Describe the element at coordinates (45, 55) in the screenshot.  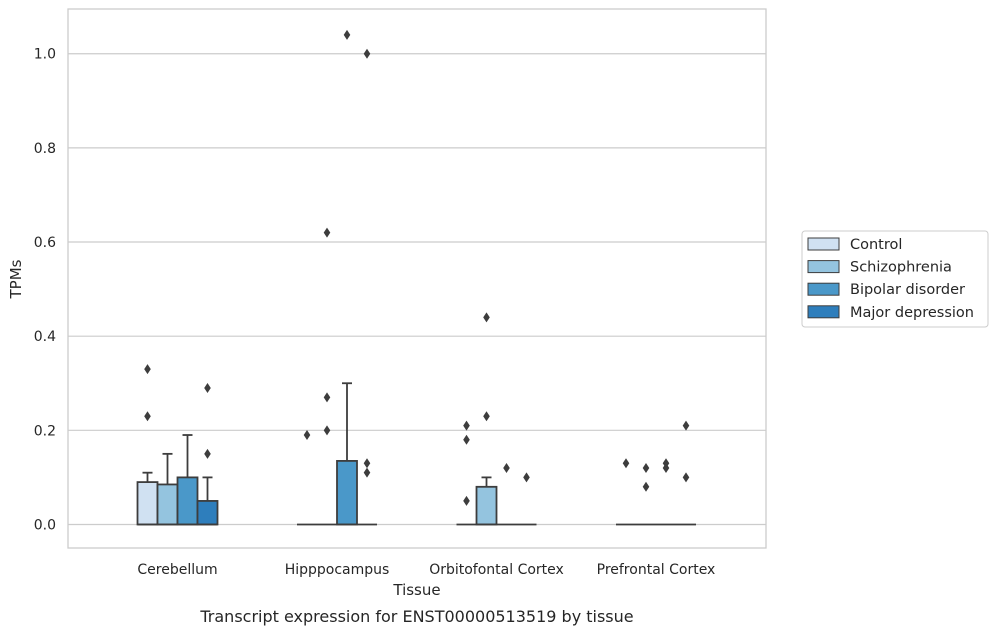
I see `y-tick-label: 1.0` at that location.